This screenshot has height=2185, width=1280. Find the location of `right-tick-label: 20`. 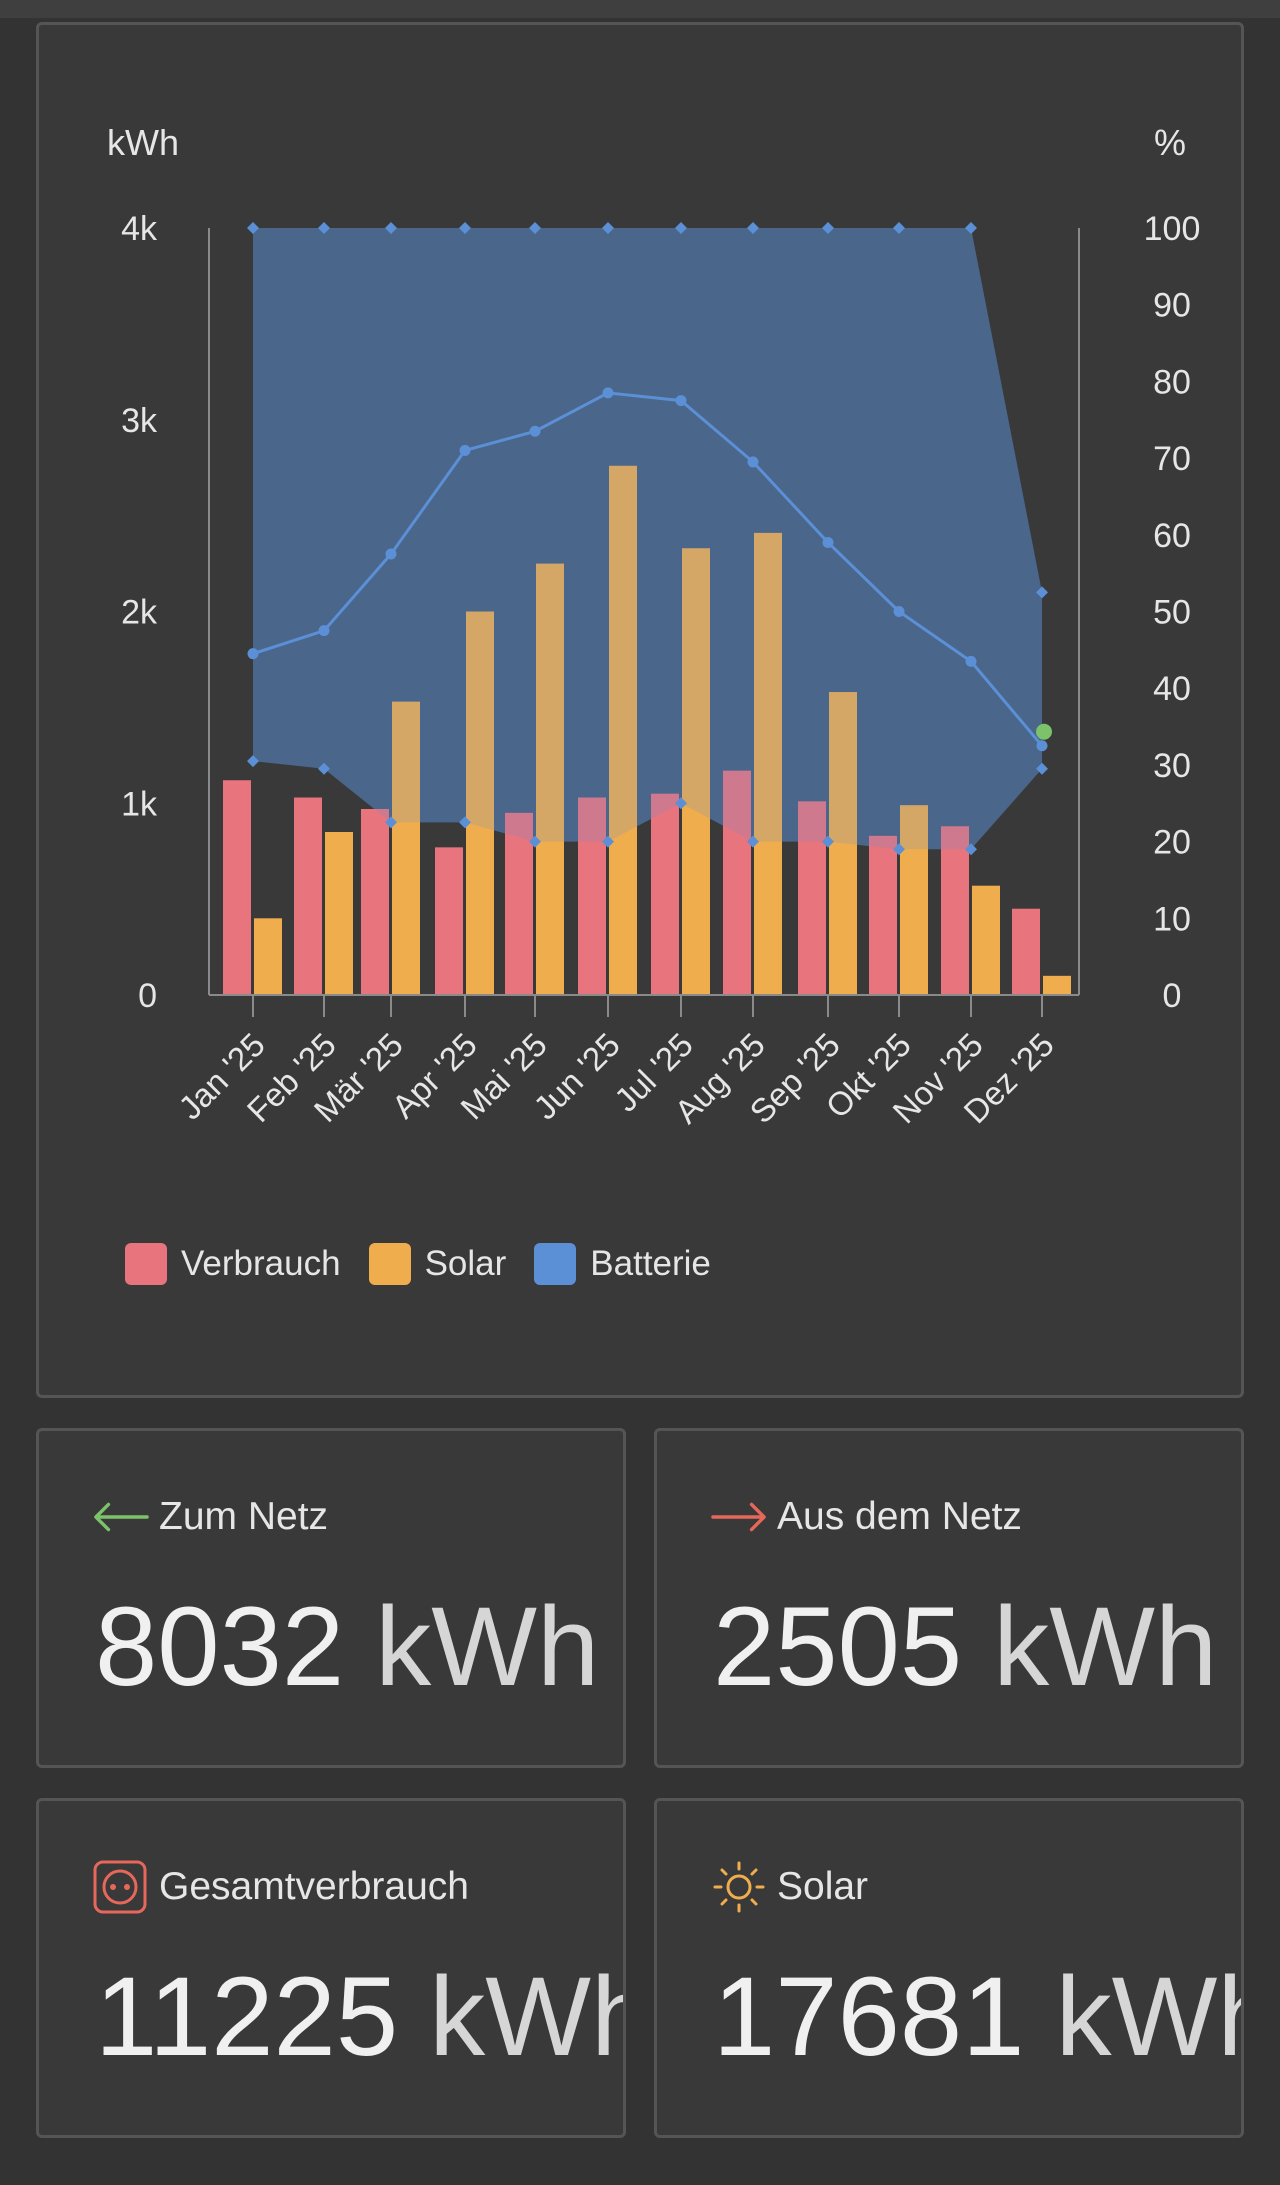

right-tick-label: 20 is located at coordinates (1172, 843).